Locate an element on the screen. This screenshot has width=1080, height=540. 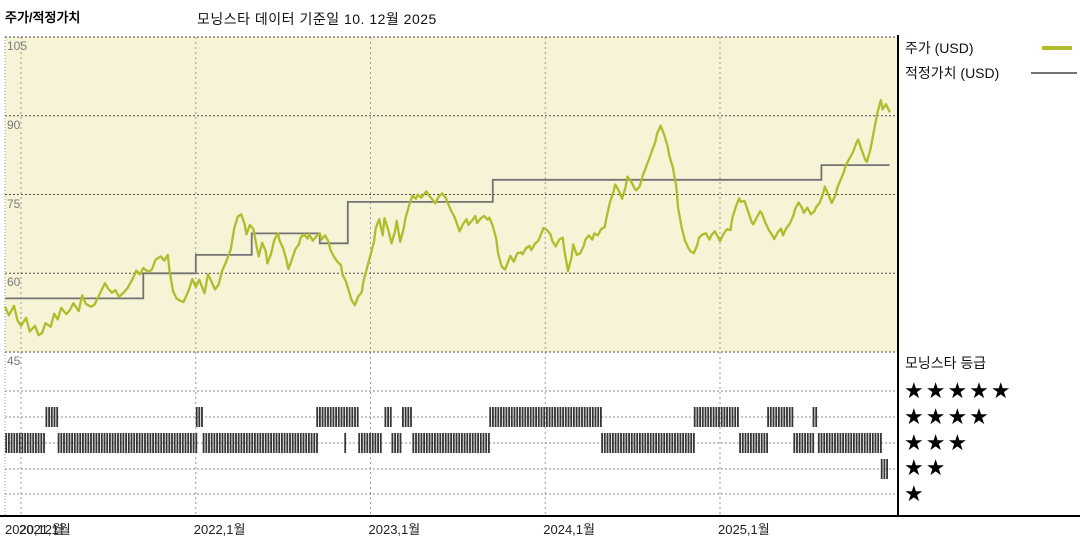
x-axis-tick-label: 2020,12월 is located at coordinates (34, 529).